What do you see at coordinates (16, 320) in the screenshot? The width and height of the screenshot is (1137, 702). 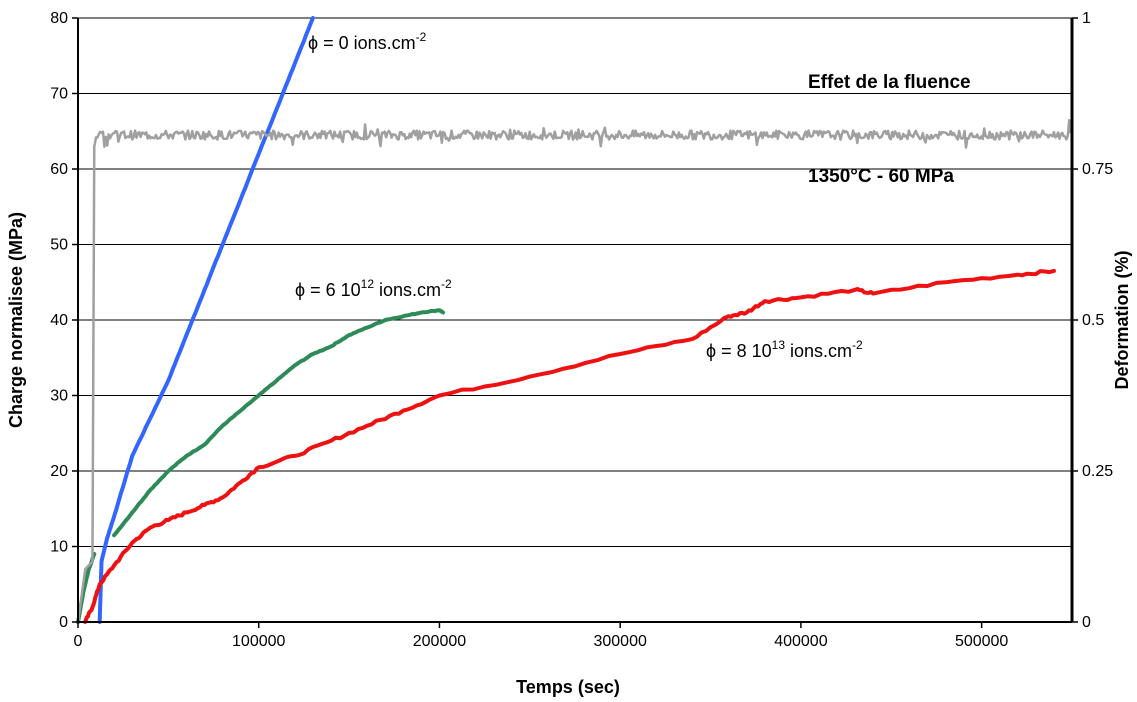 I see `y-axis-title-left: Charge normalisee (MPa)` at bounding box center [16, 320].